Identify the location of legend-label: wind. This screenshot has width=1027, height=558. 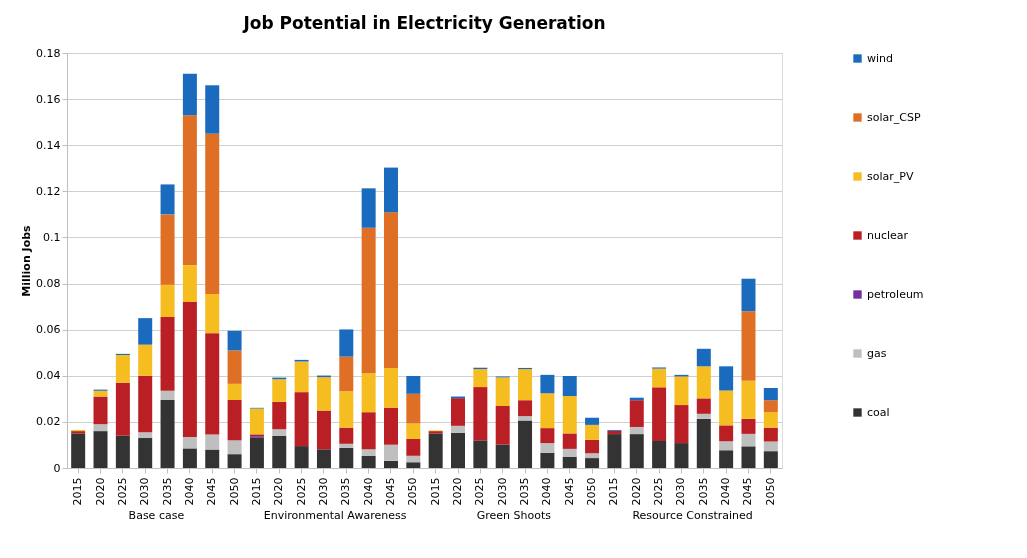
(880, 58).